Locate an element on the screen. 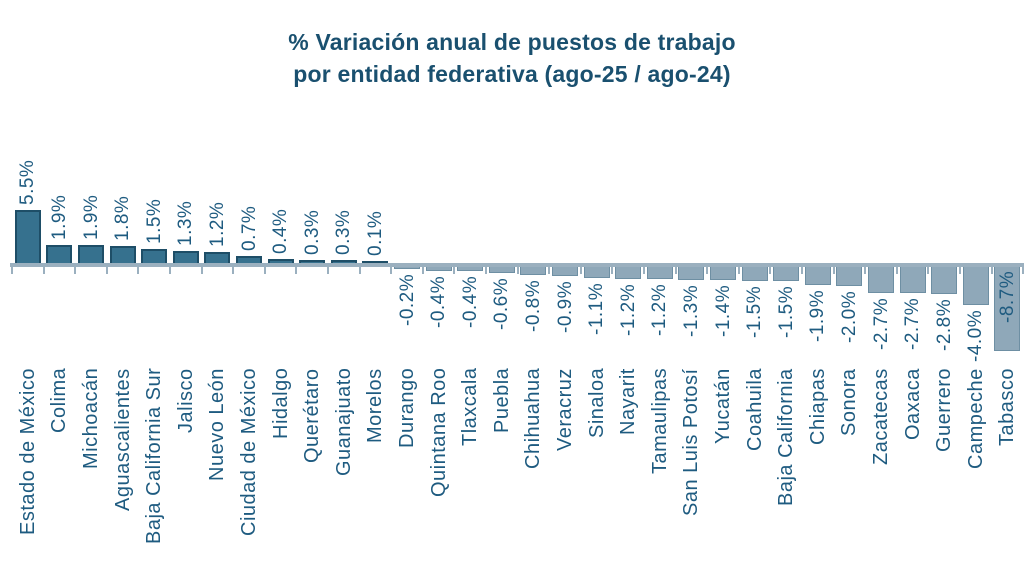 The height and width of the screenshot is (588, 1024). category-label: Nayarit is located at coordinates (628, 401).